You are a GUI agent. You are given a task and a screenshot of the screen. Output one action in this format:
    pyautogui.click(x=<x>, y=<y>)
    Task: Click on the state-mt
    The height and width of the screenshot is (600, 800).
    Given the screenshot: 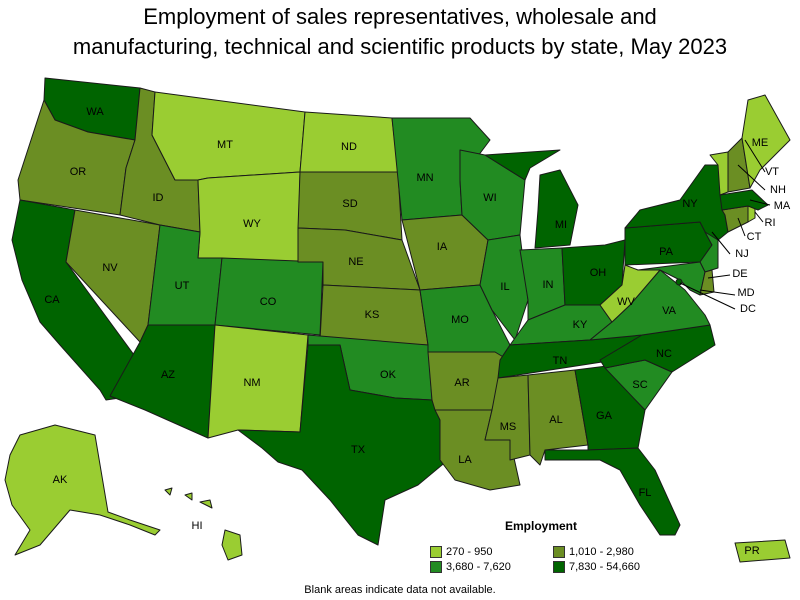 What is the action you would take?
    pyautogui.click(x=228, y=136)
    